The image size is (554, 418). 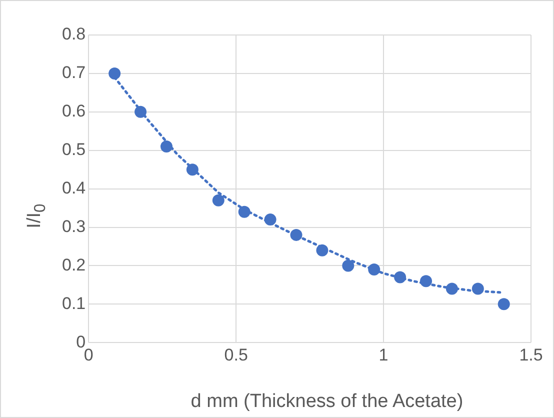 I want to click on y-tick-label: 0.5, so click(x=74, y=150).